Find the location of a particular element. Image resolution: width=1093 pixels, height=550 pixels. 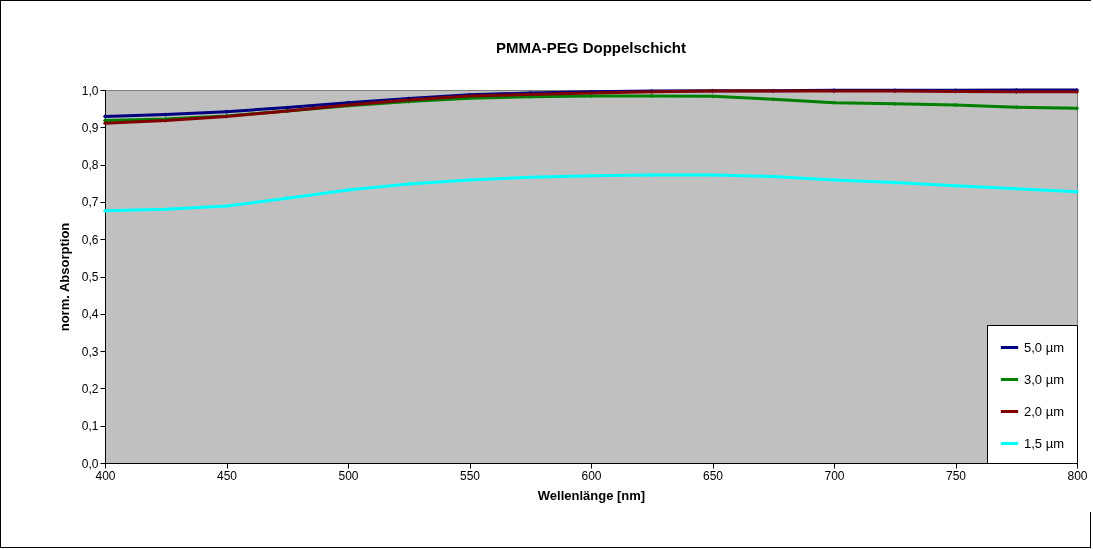

legend-label: 2,0 µm is located at coordinates (1044, 411).